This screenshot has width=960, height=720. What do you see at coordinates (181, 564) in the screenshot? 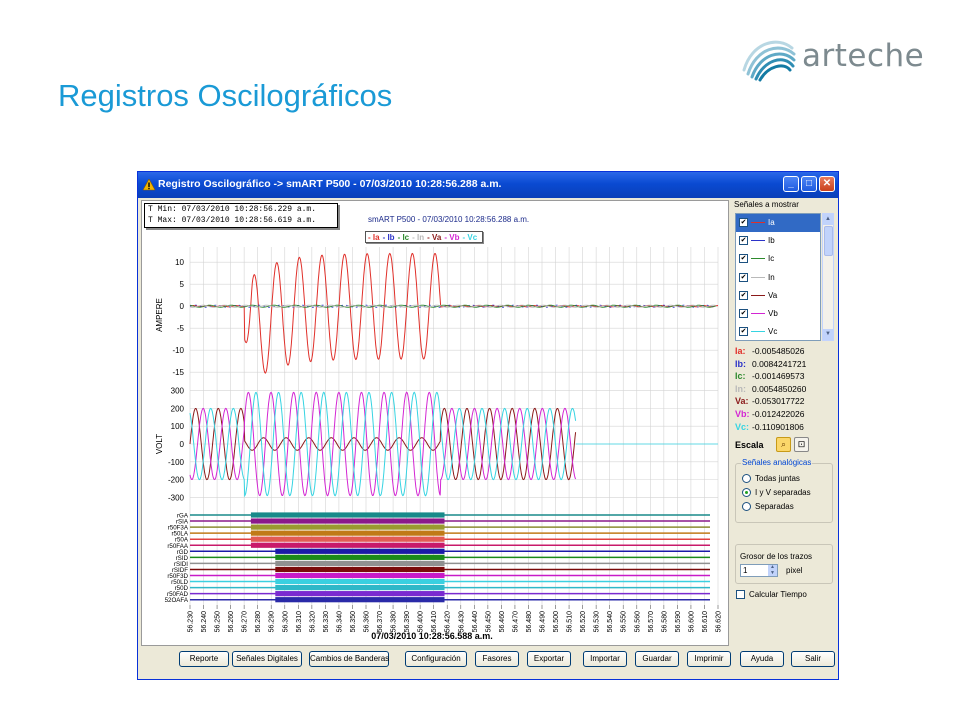
I see `digital-signal-label: rSIDI` at bounding box center [181, 564].